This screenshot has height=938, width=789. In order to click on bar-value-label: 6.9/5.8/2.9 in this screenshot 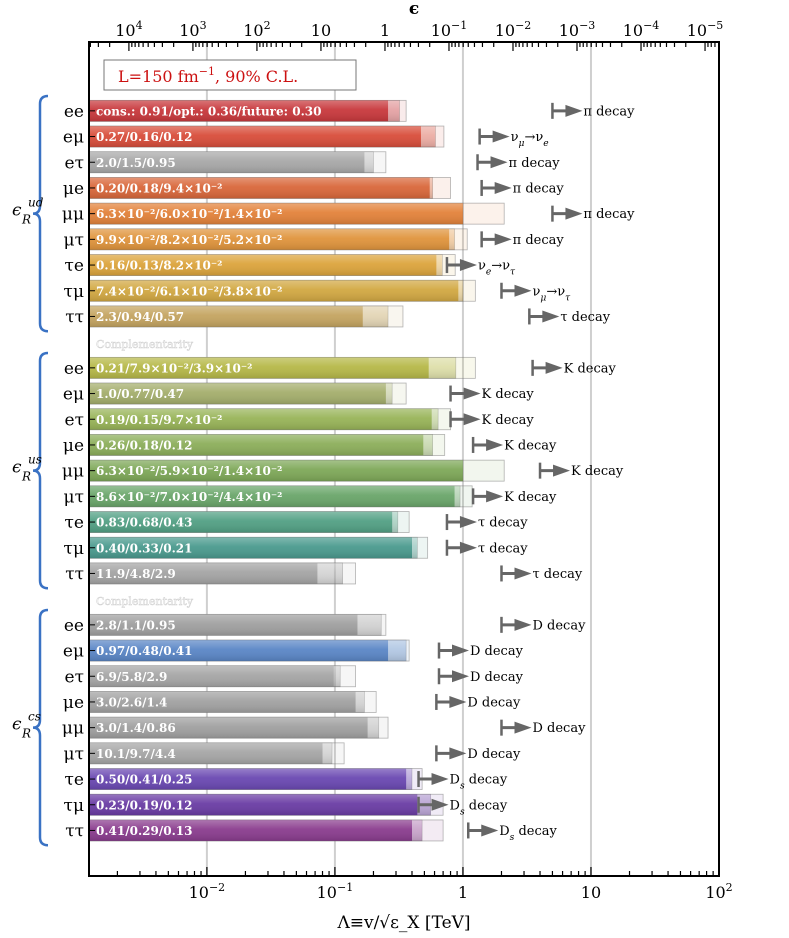, I will do `click(131, 677)`.